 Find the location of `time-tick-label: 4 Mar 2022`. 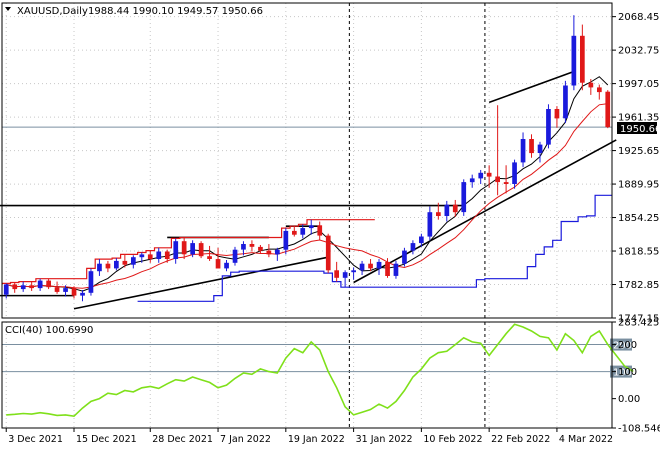

time-tick-label: 4 Mar 2022 is located at coordinates (586, 439).